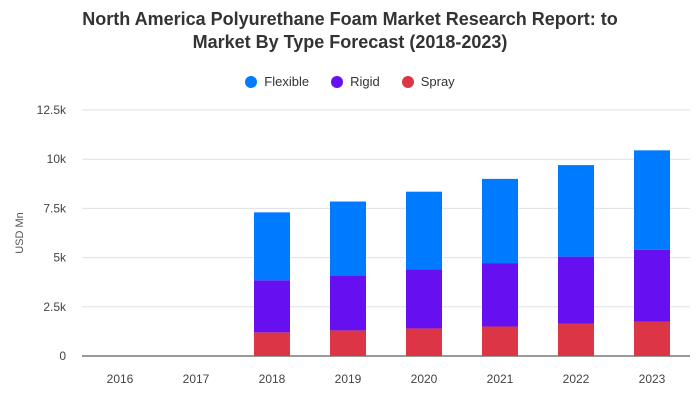 This screenshot has height=400, width=700. What do you see at coordinates (348, 379) in the screenshot?
I see `x-tick-label: 2019` at bounding box center [348, 379].